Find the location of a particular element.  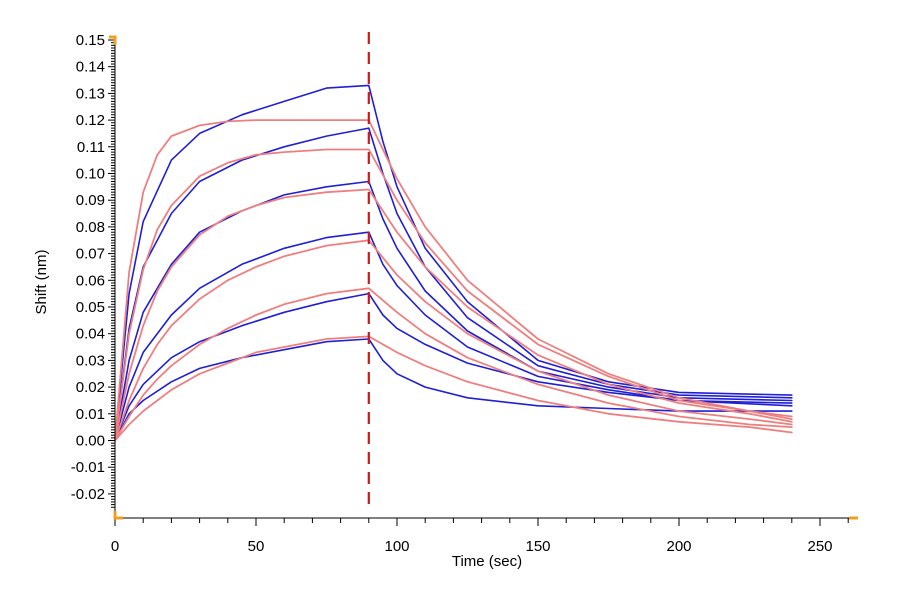

y-tick-label: 0.05 is located at coordinates (90, 307).